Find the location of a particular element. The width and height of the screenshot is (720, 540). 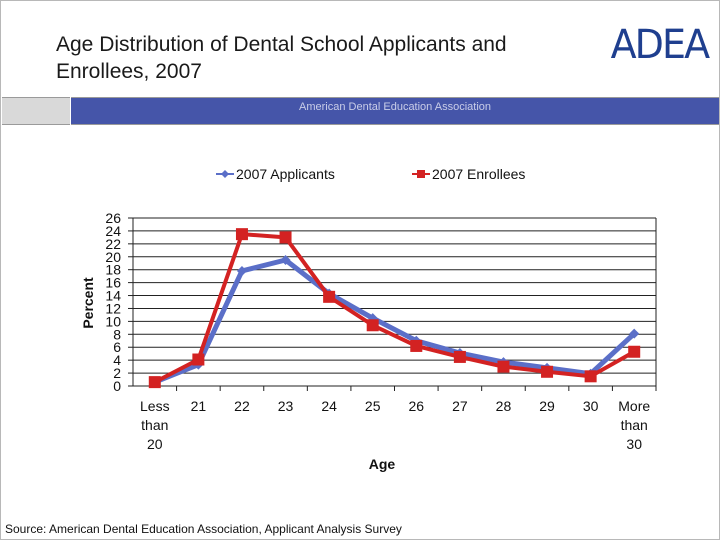

y-tick-label: 24 is located at coordinates (113, 231).